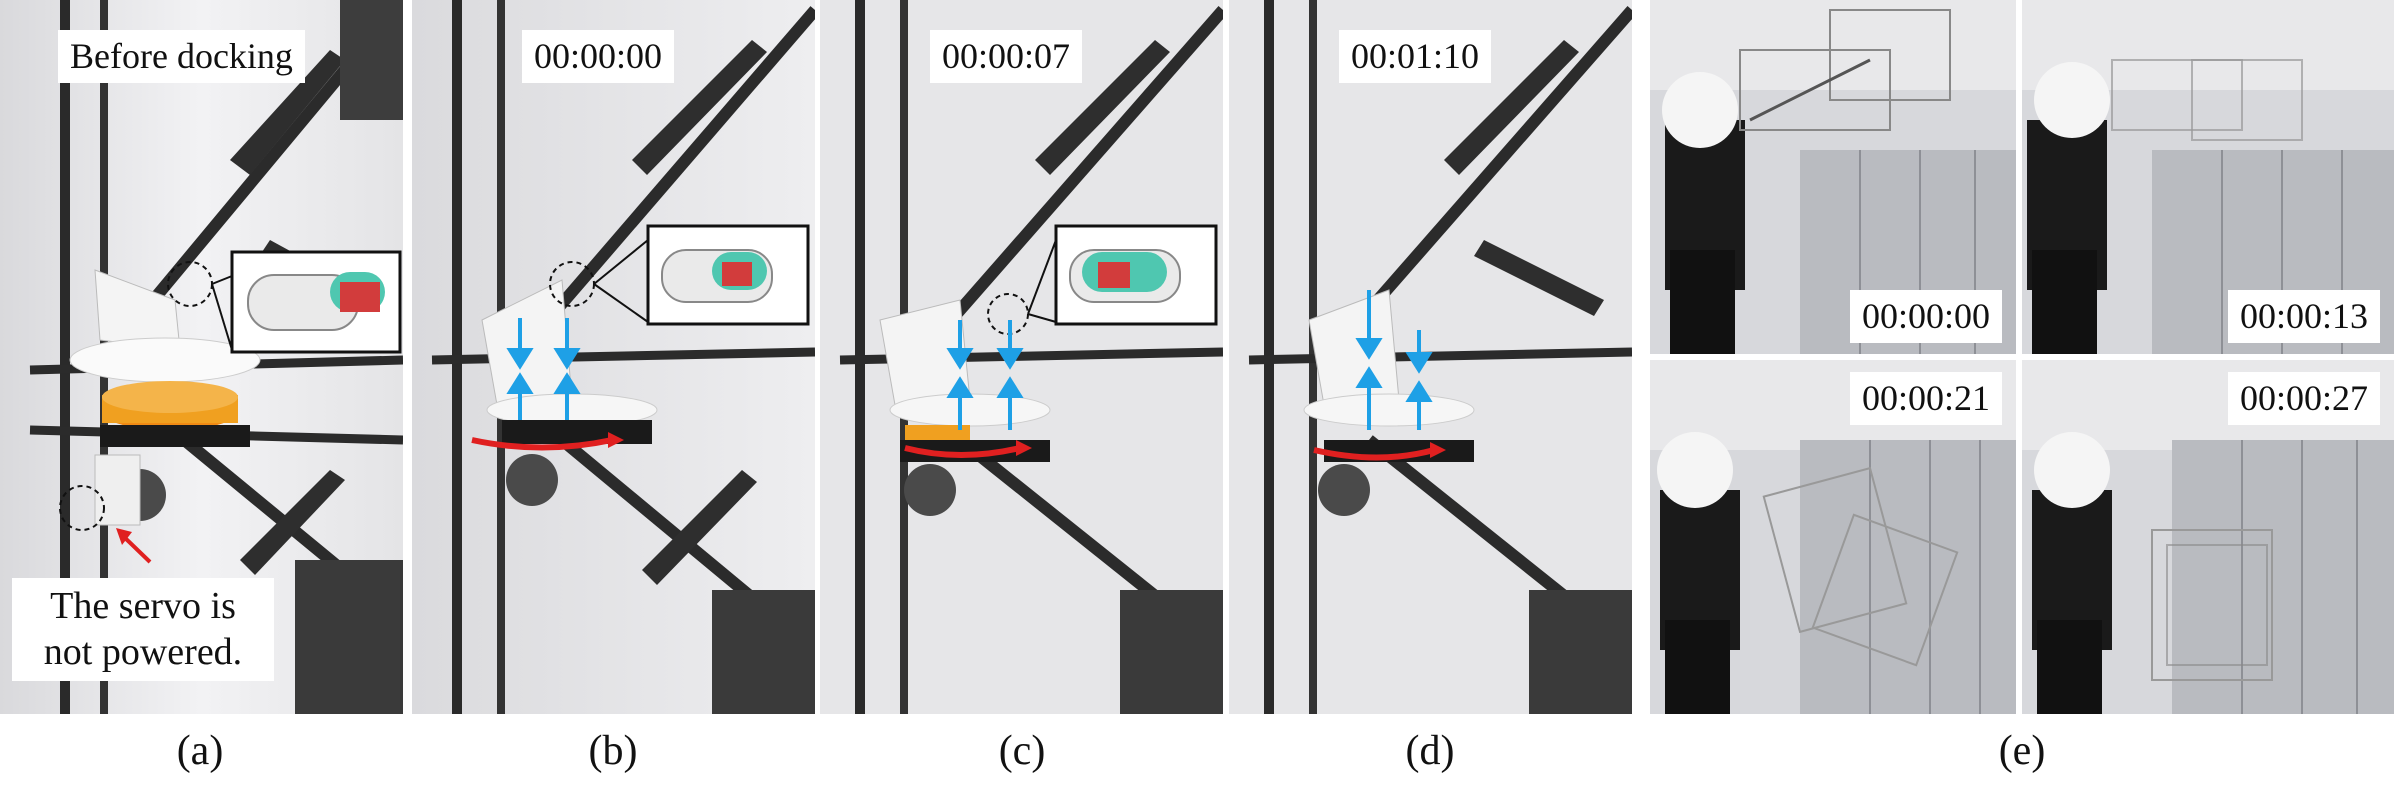  What do you see at coordinates (2208, 537) in the screenshot?
I see `flight-frame-4: 00:00:27` at bounding box center [2208, 537].